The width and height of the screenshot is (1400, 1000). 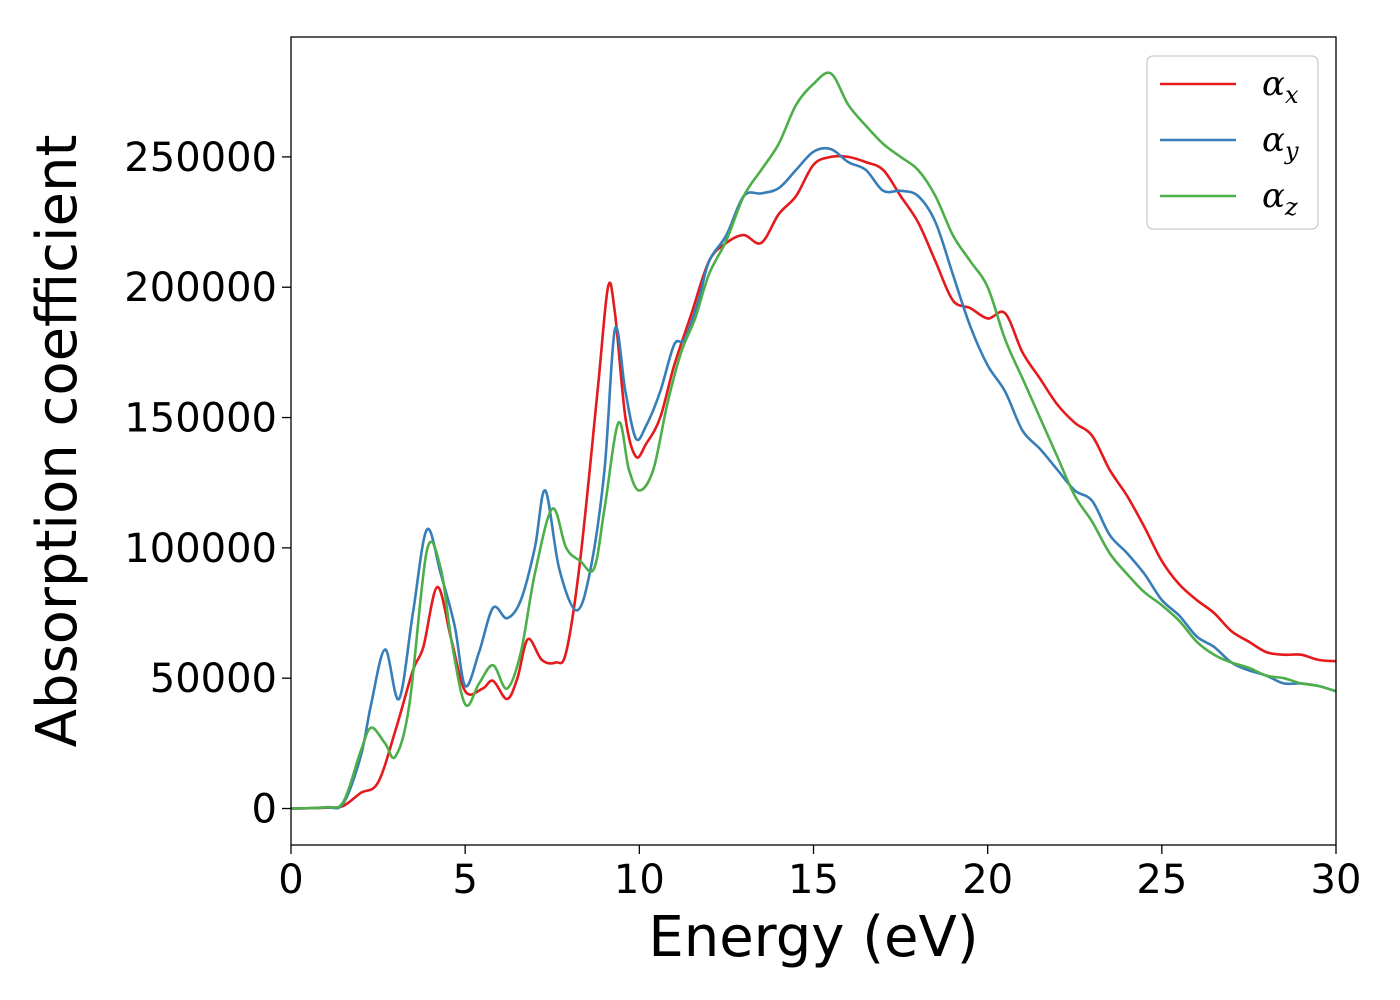 I want to click on x-tick-label: 20, so click(x=987, y=880).